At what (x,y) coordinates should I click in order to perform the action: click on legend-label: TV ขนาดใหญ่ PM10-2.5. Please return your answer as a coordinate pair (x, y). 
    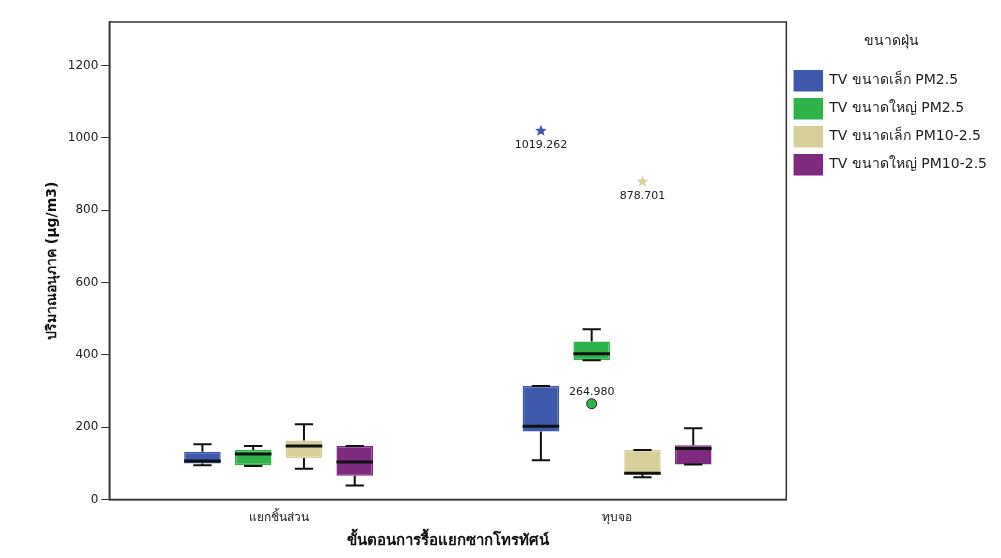
    Looking at the image, I should click on (908, 163).